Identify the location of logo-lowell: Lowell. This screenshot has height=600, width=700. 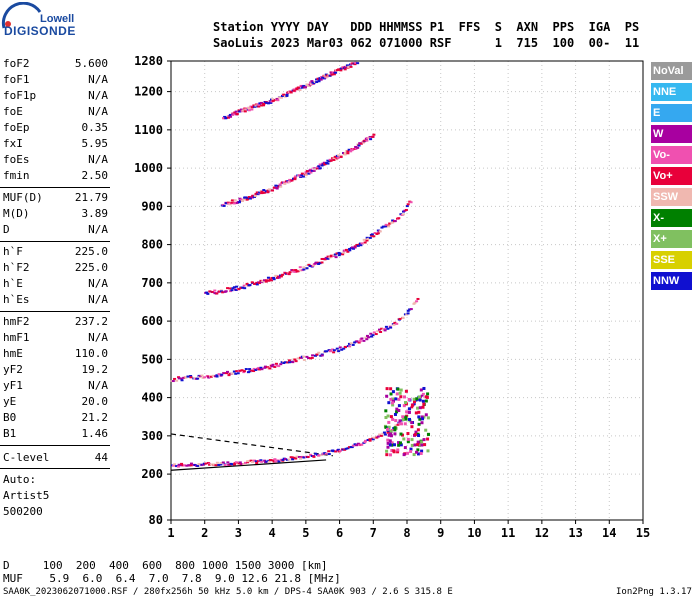
(57, 19).